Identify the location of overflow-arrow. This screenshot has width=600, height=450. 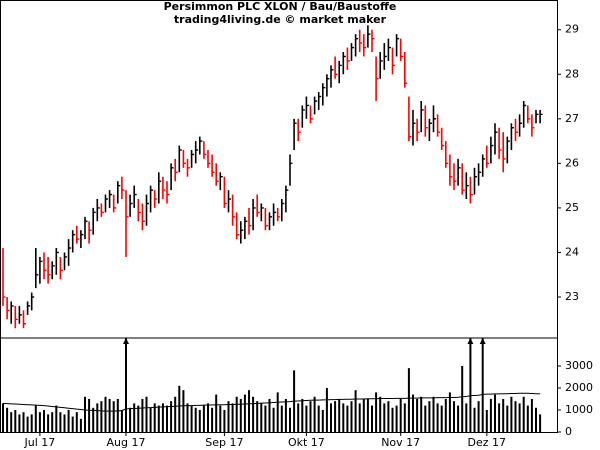
(482, 341).